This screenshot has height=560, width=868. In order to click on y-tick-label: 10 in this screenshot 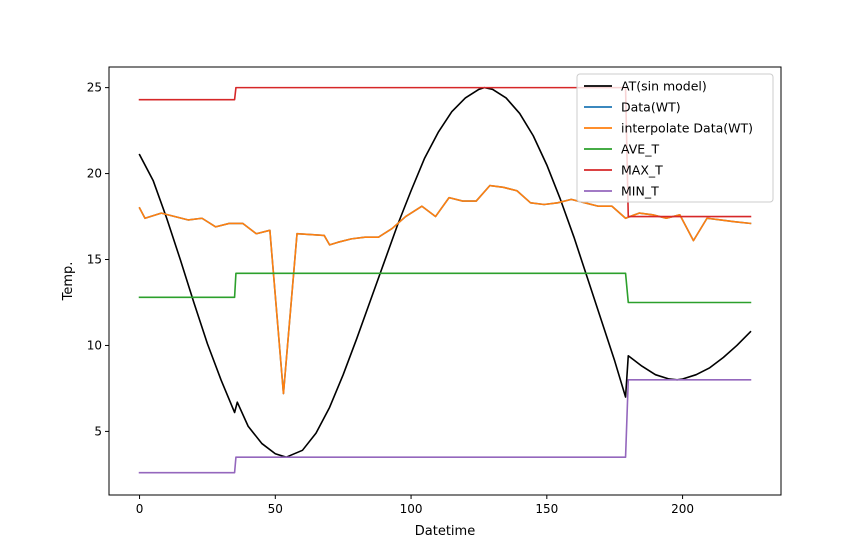, I will do `click(94, 345)`.